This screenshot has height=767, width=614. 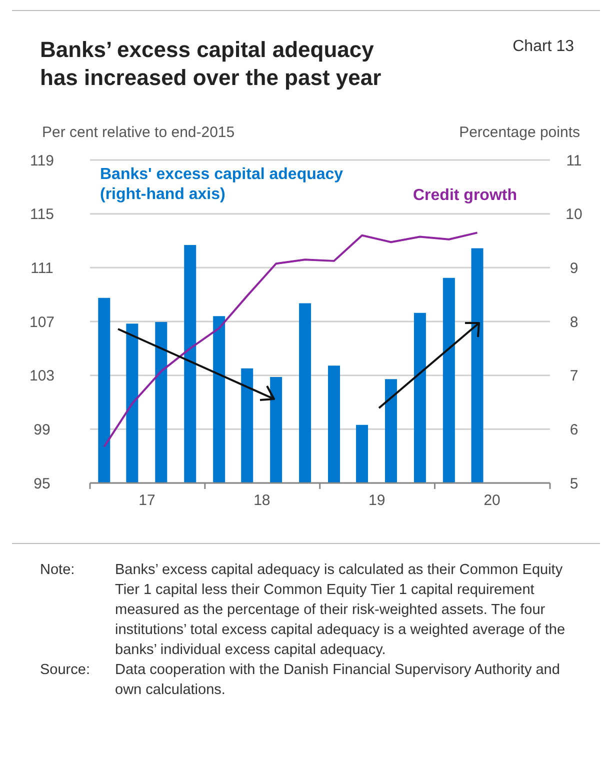 I want to click on text: Banks' excess capital adequacy (right-hand axis), so click(x=222, y=185).